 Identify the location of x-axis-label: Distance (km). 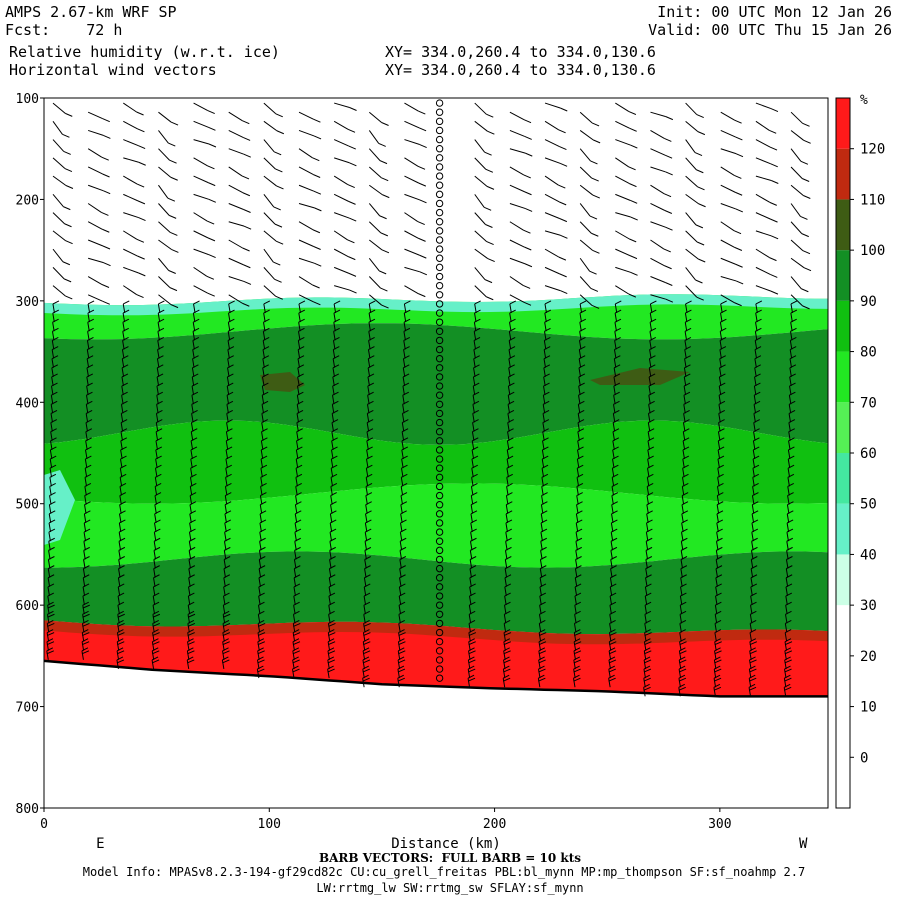
(446, 844).